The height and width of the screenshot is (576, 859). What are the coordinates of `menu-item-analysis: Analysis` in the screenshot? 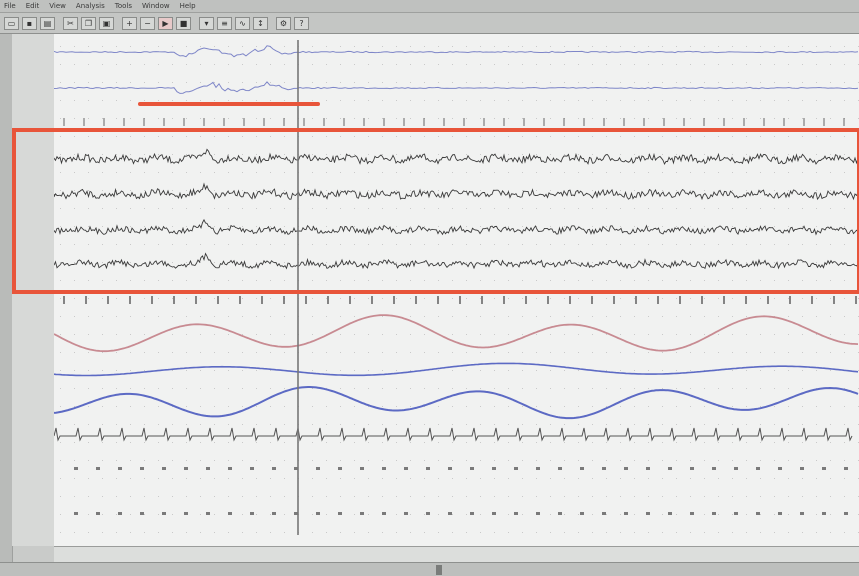 It's located at (90, 6).